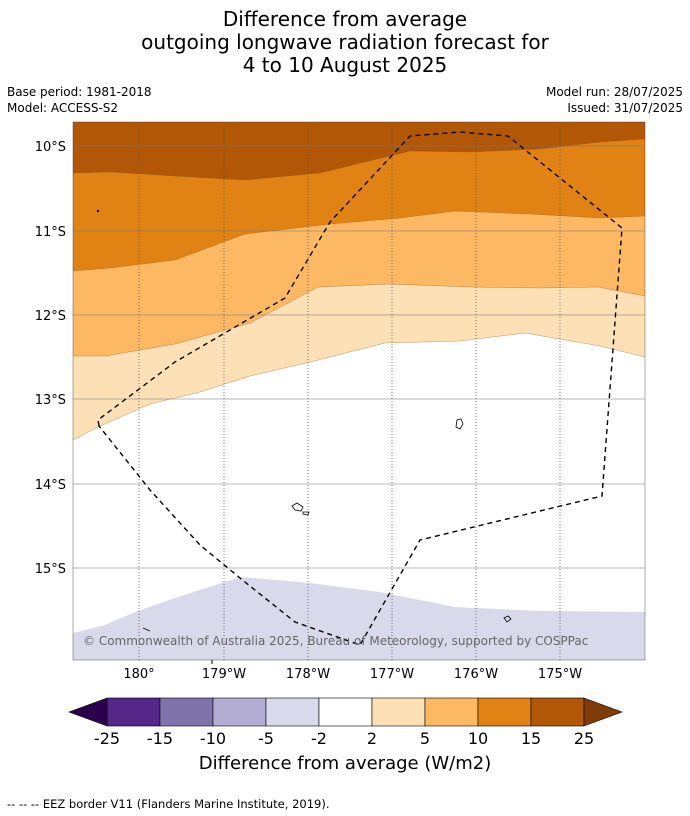 The width and height of the screenshot is (690, 816). What do you see at coordinates (213, 738) in the screenshot?
I see `colorbar-tick-label: -10` at bounding box center [213, 738].